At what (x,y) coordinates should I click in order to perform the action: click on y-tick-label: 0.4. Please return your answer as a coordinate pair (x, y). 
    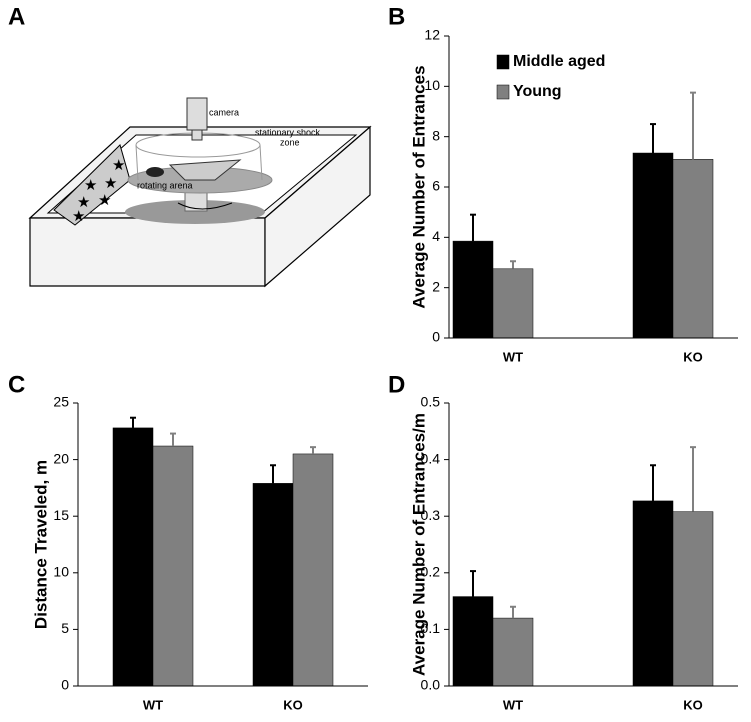
    Looking at the image, I should click on (431, 458).